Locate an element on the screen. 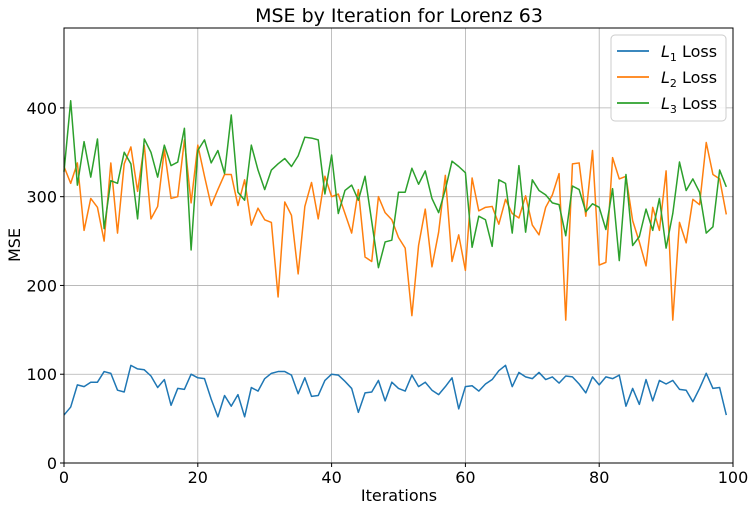 This screenshot has height=511, width=755. x-tick-label: 0 is located at coordinates (64, 477).